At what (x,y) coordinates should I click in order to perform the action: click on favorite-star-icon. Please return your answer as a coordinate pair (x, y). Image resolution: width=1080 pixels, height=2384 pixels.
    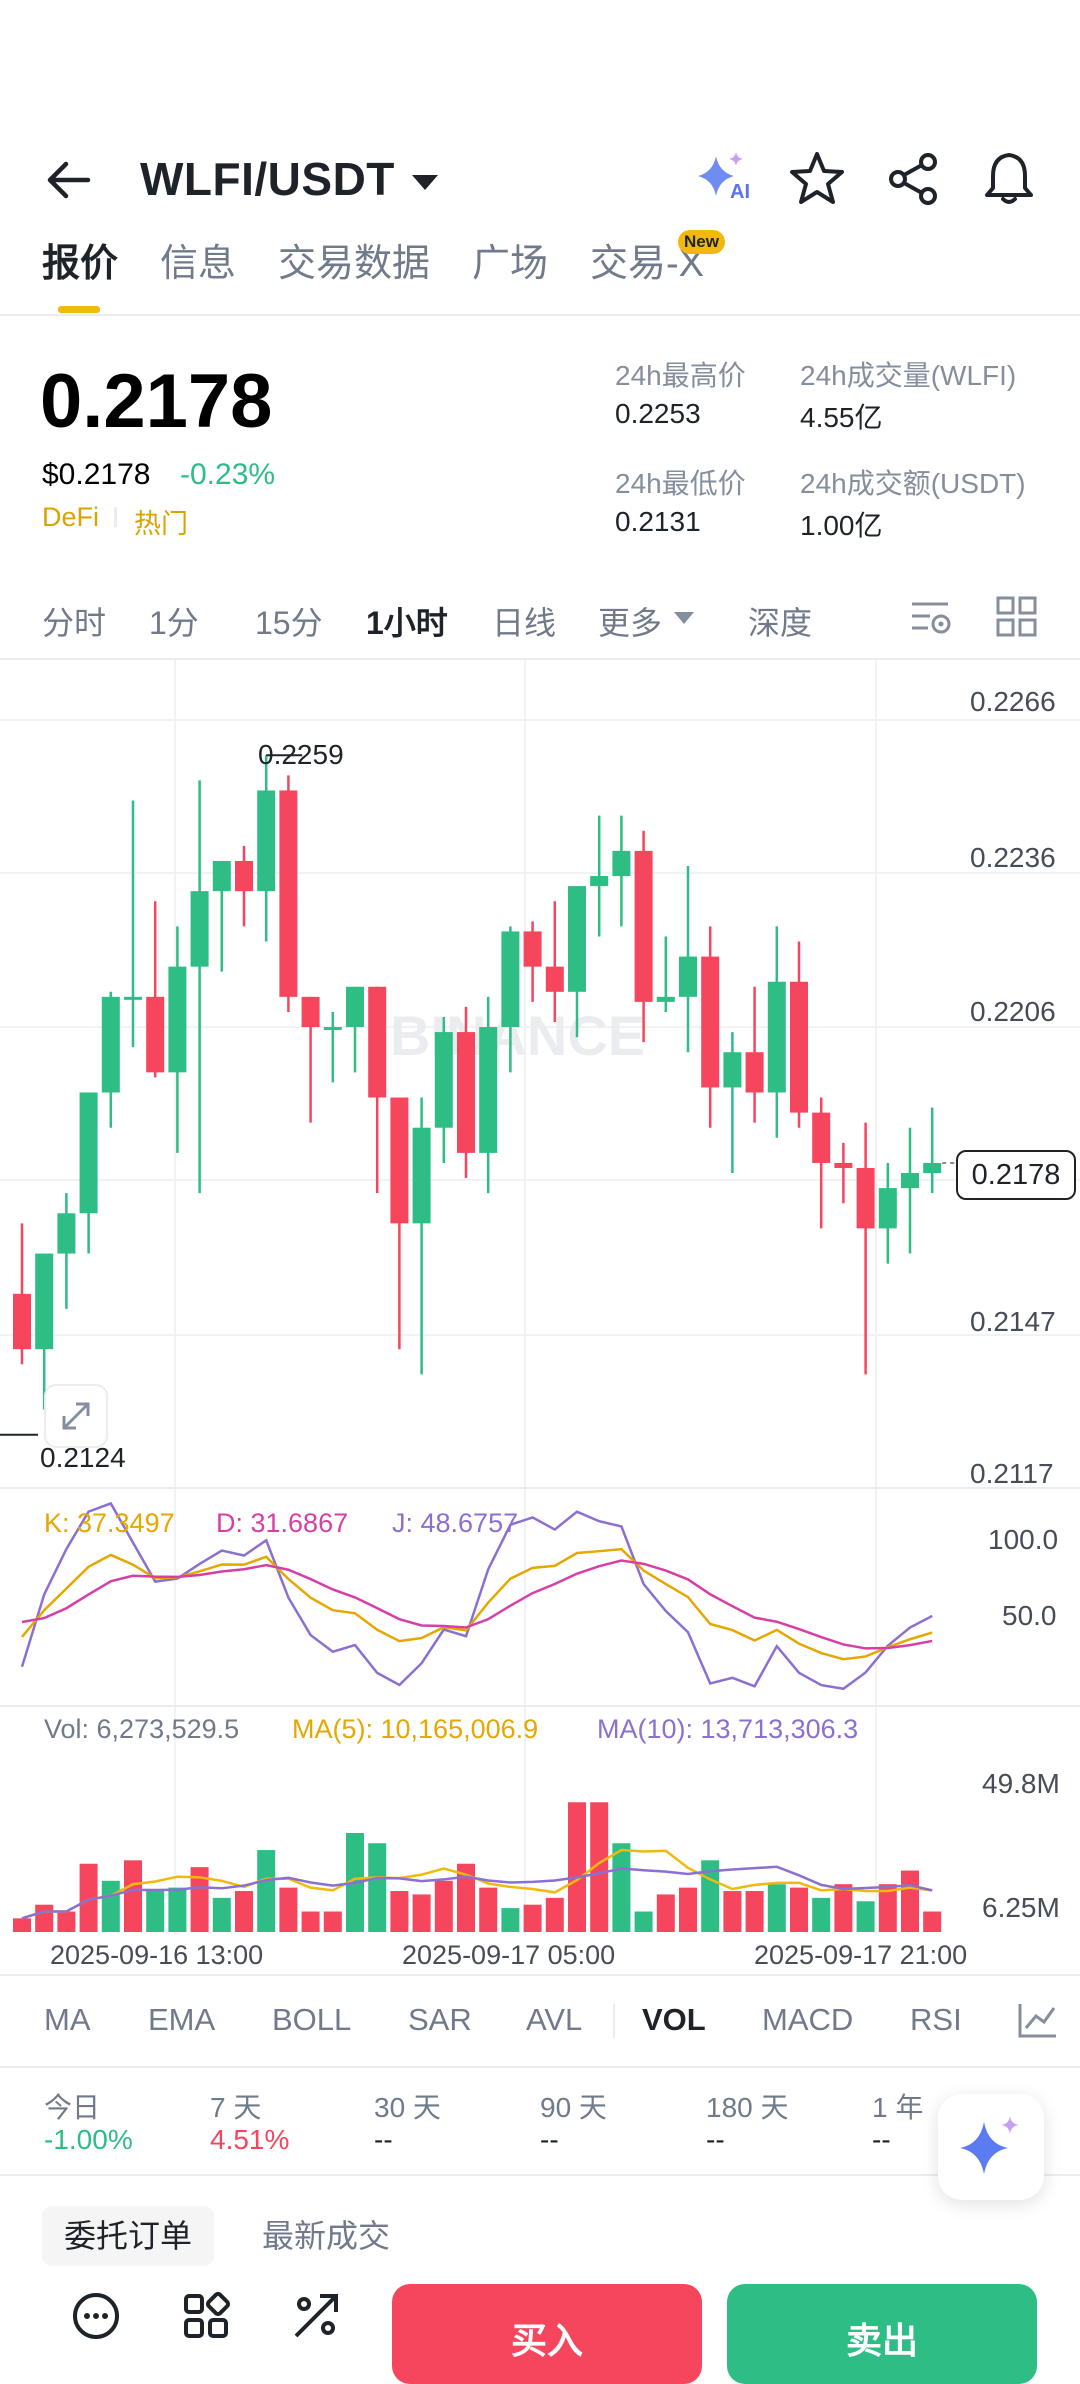
    Looking at the image, I should click on (817, 179).